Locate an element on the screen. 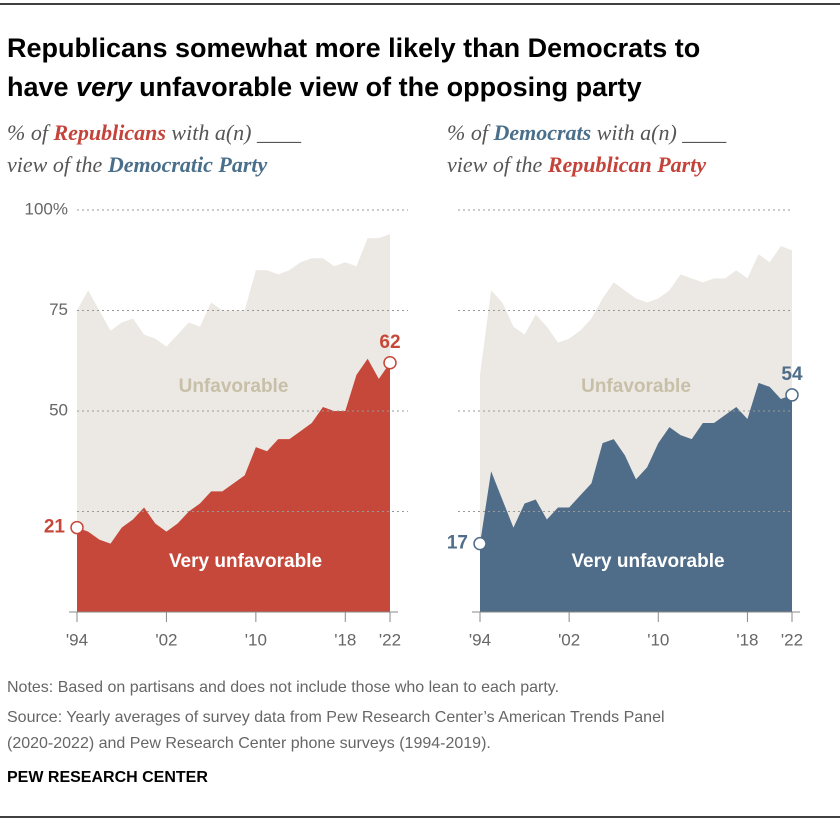 The height and width of the screenshot is (824, 840). title-part: unfavorable view of the opposing party is located at coordinates (387, 87).